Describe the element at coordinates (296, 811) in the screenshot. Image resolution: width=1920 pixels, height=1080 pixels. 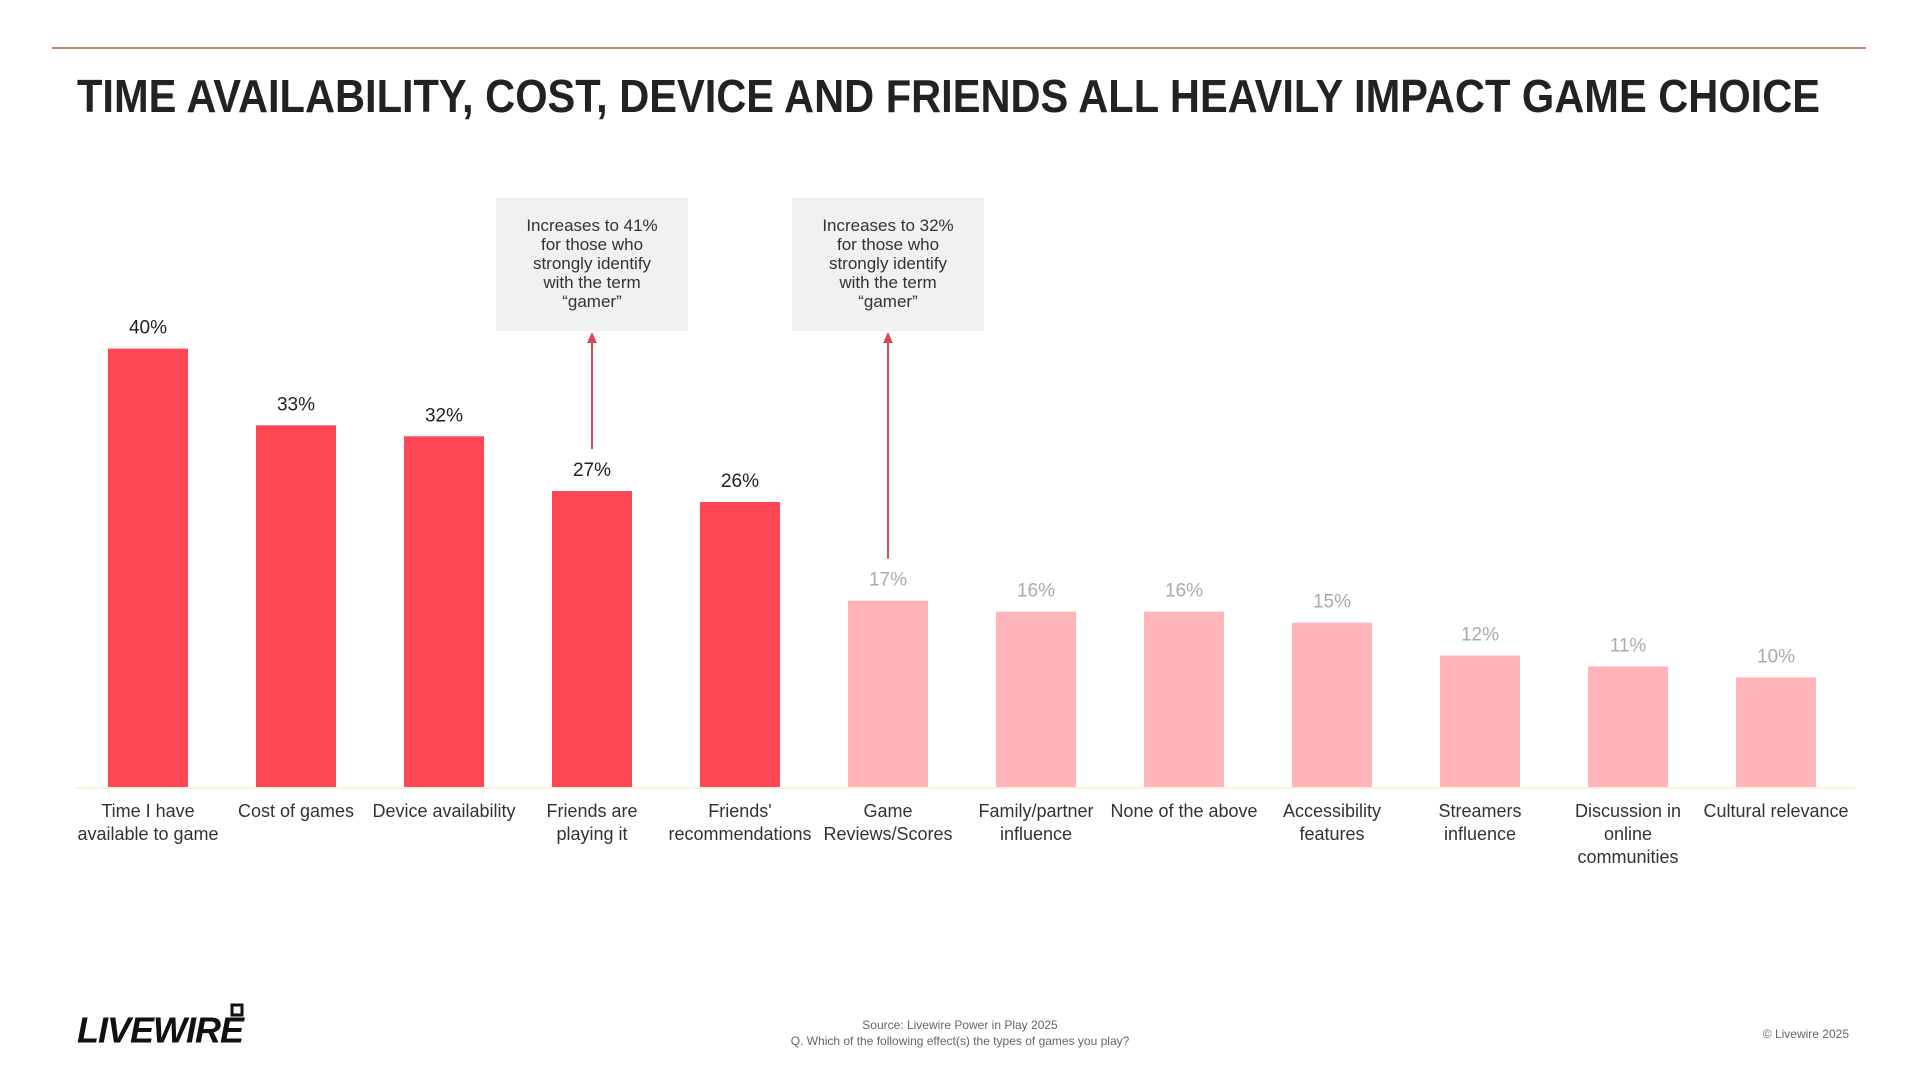
I see `x-tick-label: Cost of games` at that location.